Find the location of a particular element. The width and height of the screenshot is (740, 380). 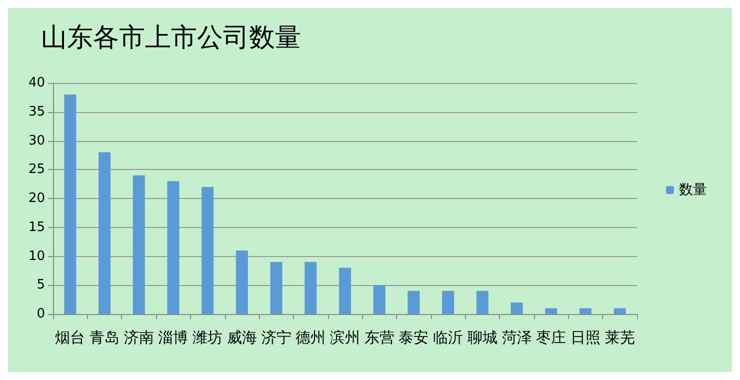

x-tick-label: 青岛 is located at coordinates (105, 337).